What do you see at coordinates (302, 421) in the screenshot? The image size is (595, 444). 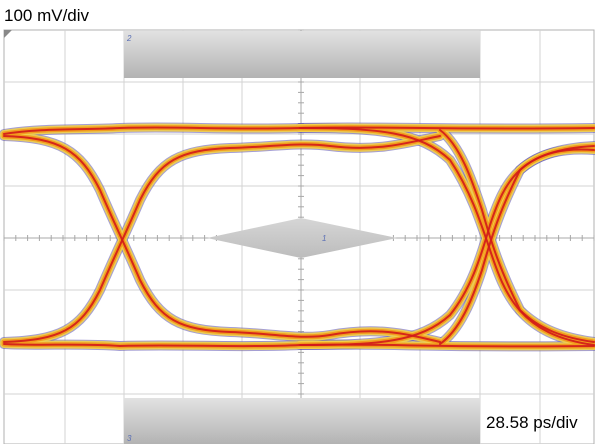 I see `bottom-mask` at bounding box center [302, 421].